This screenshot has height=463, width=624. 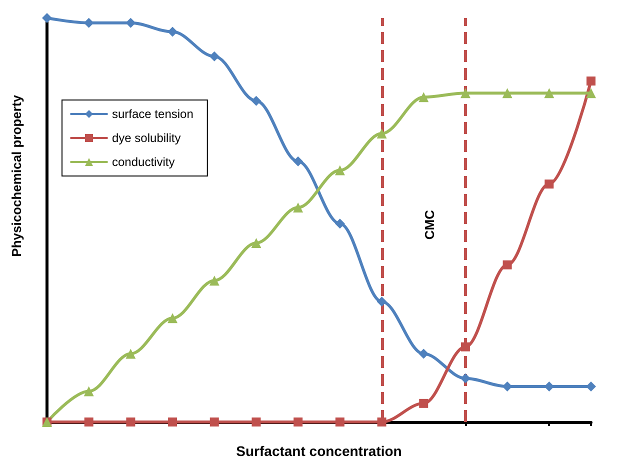 I want to click on x-axis-title: Surfactant concentration, so click(x=319, y=451).